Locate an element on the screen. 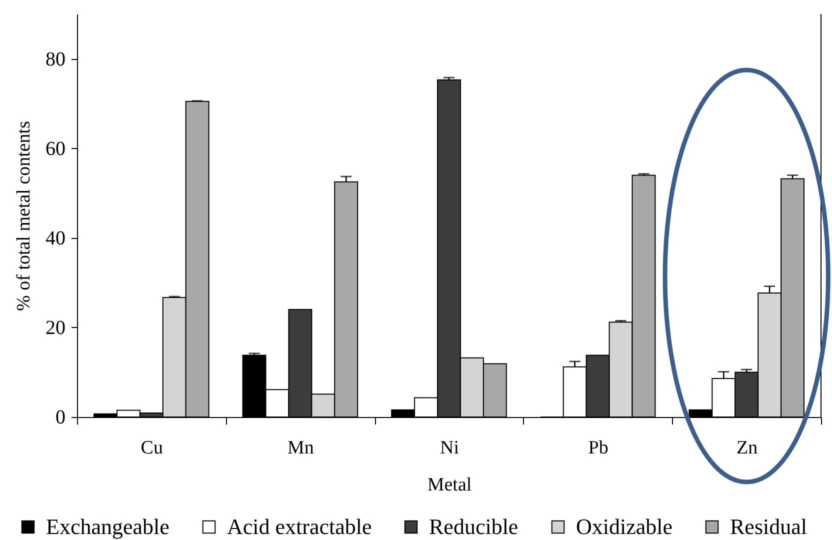 This screenshot has height=540, width=832. legend-label: Residual is located at coordinates (768, 526).